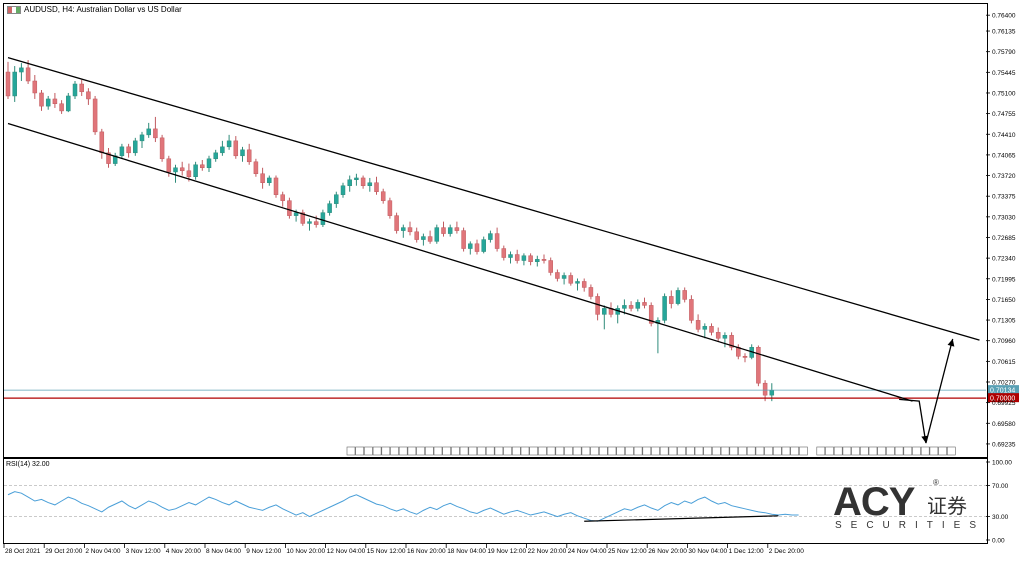 The width and height of the screenshot is (1024, 561). I want to click on rsi-title: RSI(14) 32.00, so click(28, 464).